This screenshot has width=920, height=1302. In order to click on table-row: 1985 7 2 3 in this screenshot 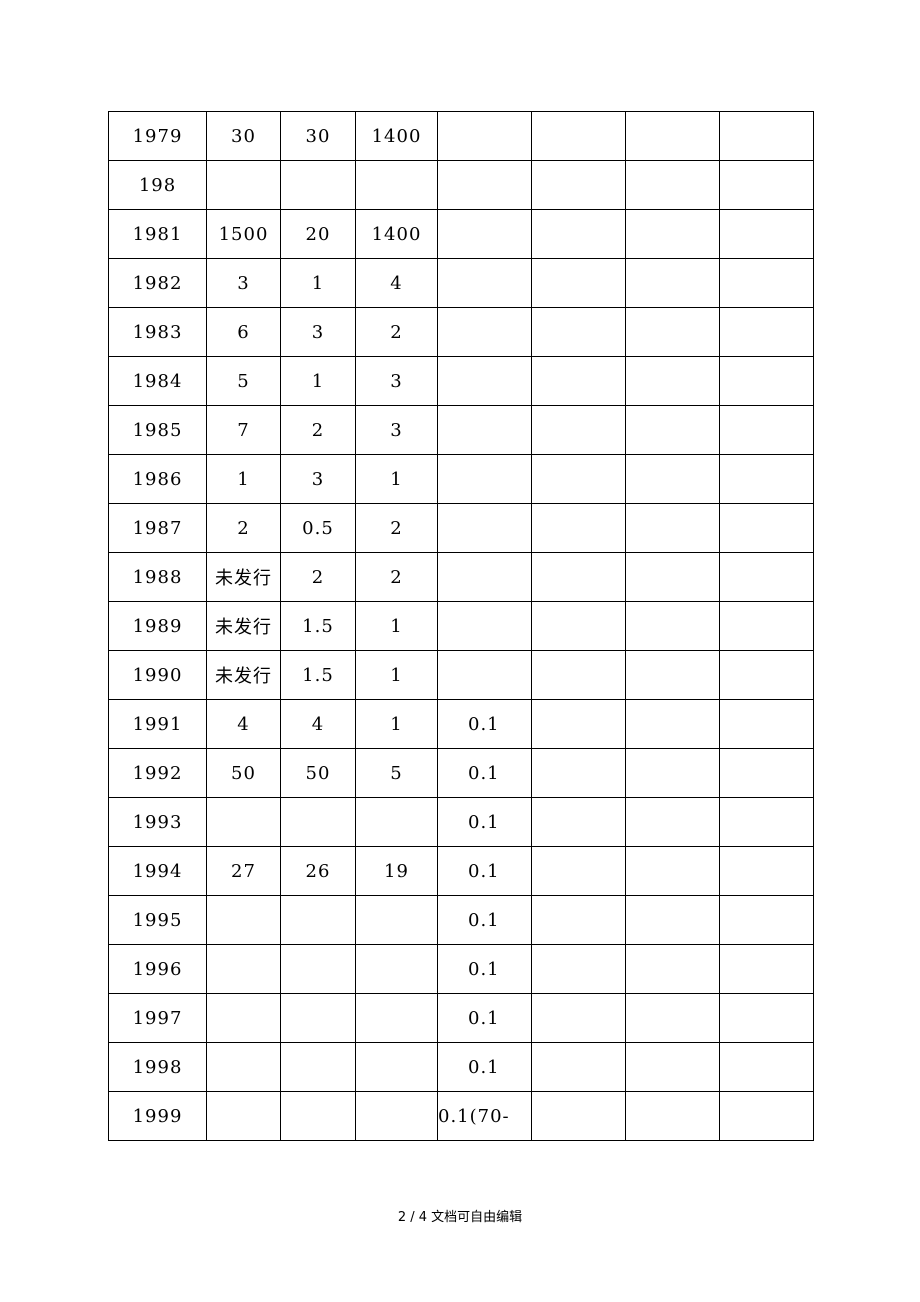, I will do `click(461, 430)`.